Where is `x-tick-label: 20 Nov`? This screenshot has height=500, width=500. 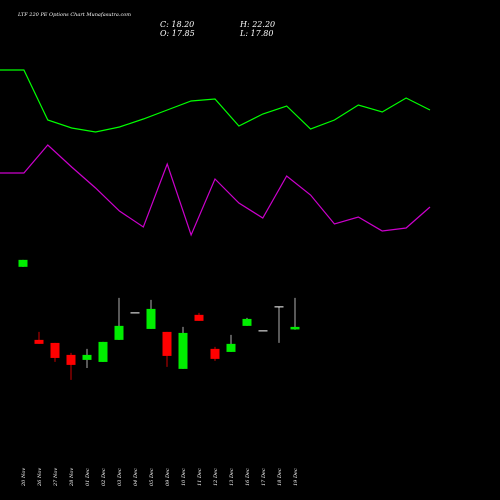 x-tick-label: 20 Nov is located at coordinates (24, 477).